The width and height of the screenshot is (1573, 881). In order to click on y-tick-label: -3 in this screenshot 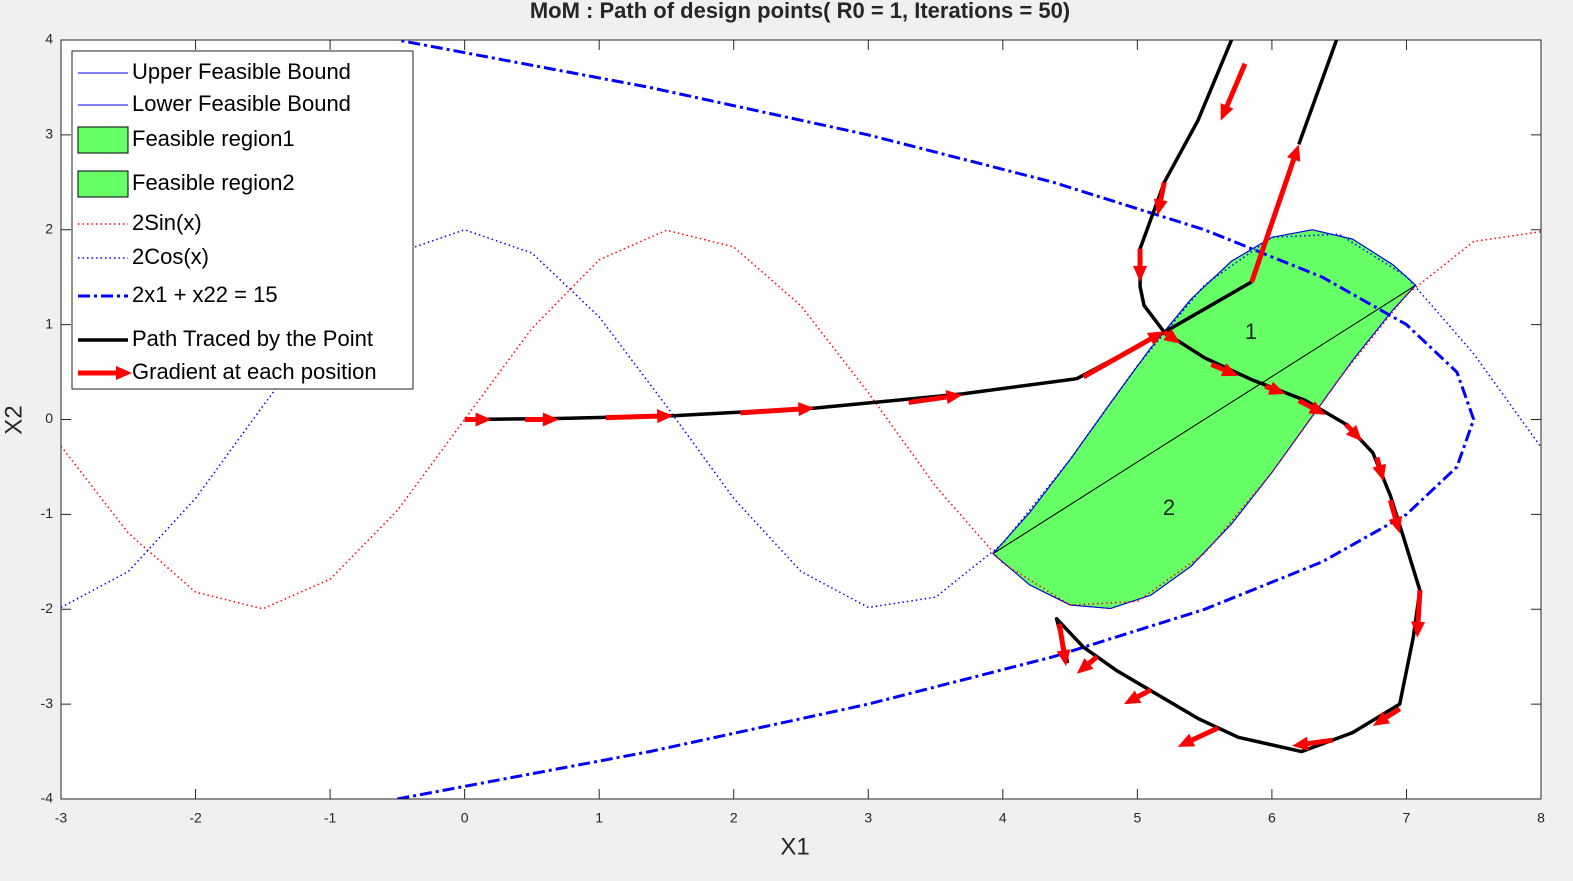, I will do `click(47, 703)`.